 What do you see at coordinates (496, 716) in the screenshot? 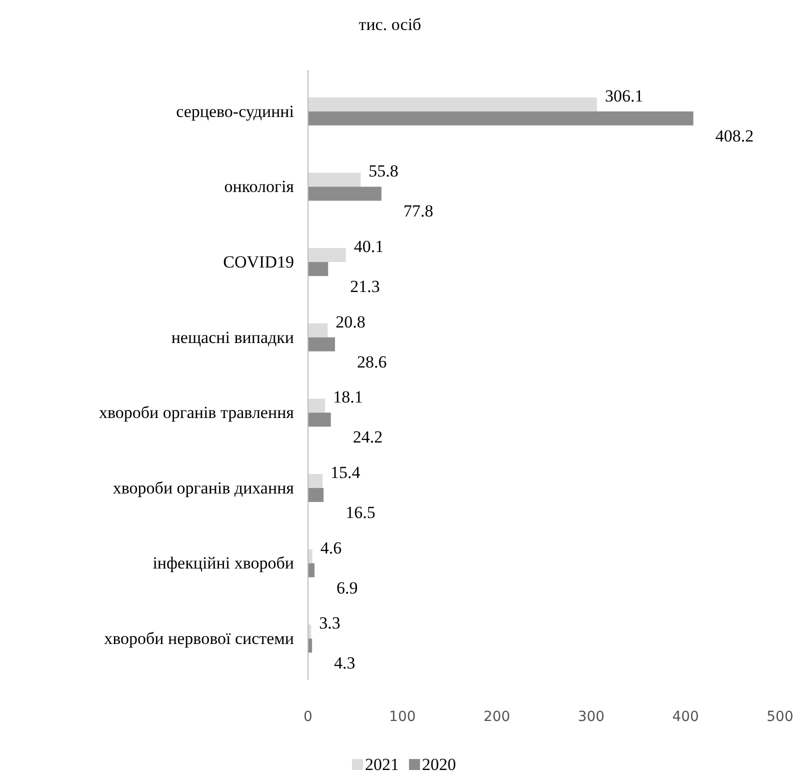
I see `x-tick-label: 200` at bounding box center [496, 716].